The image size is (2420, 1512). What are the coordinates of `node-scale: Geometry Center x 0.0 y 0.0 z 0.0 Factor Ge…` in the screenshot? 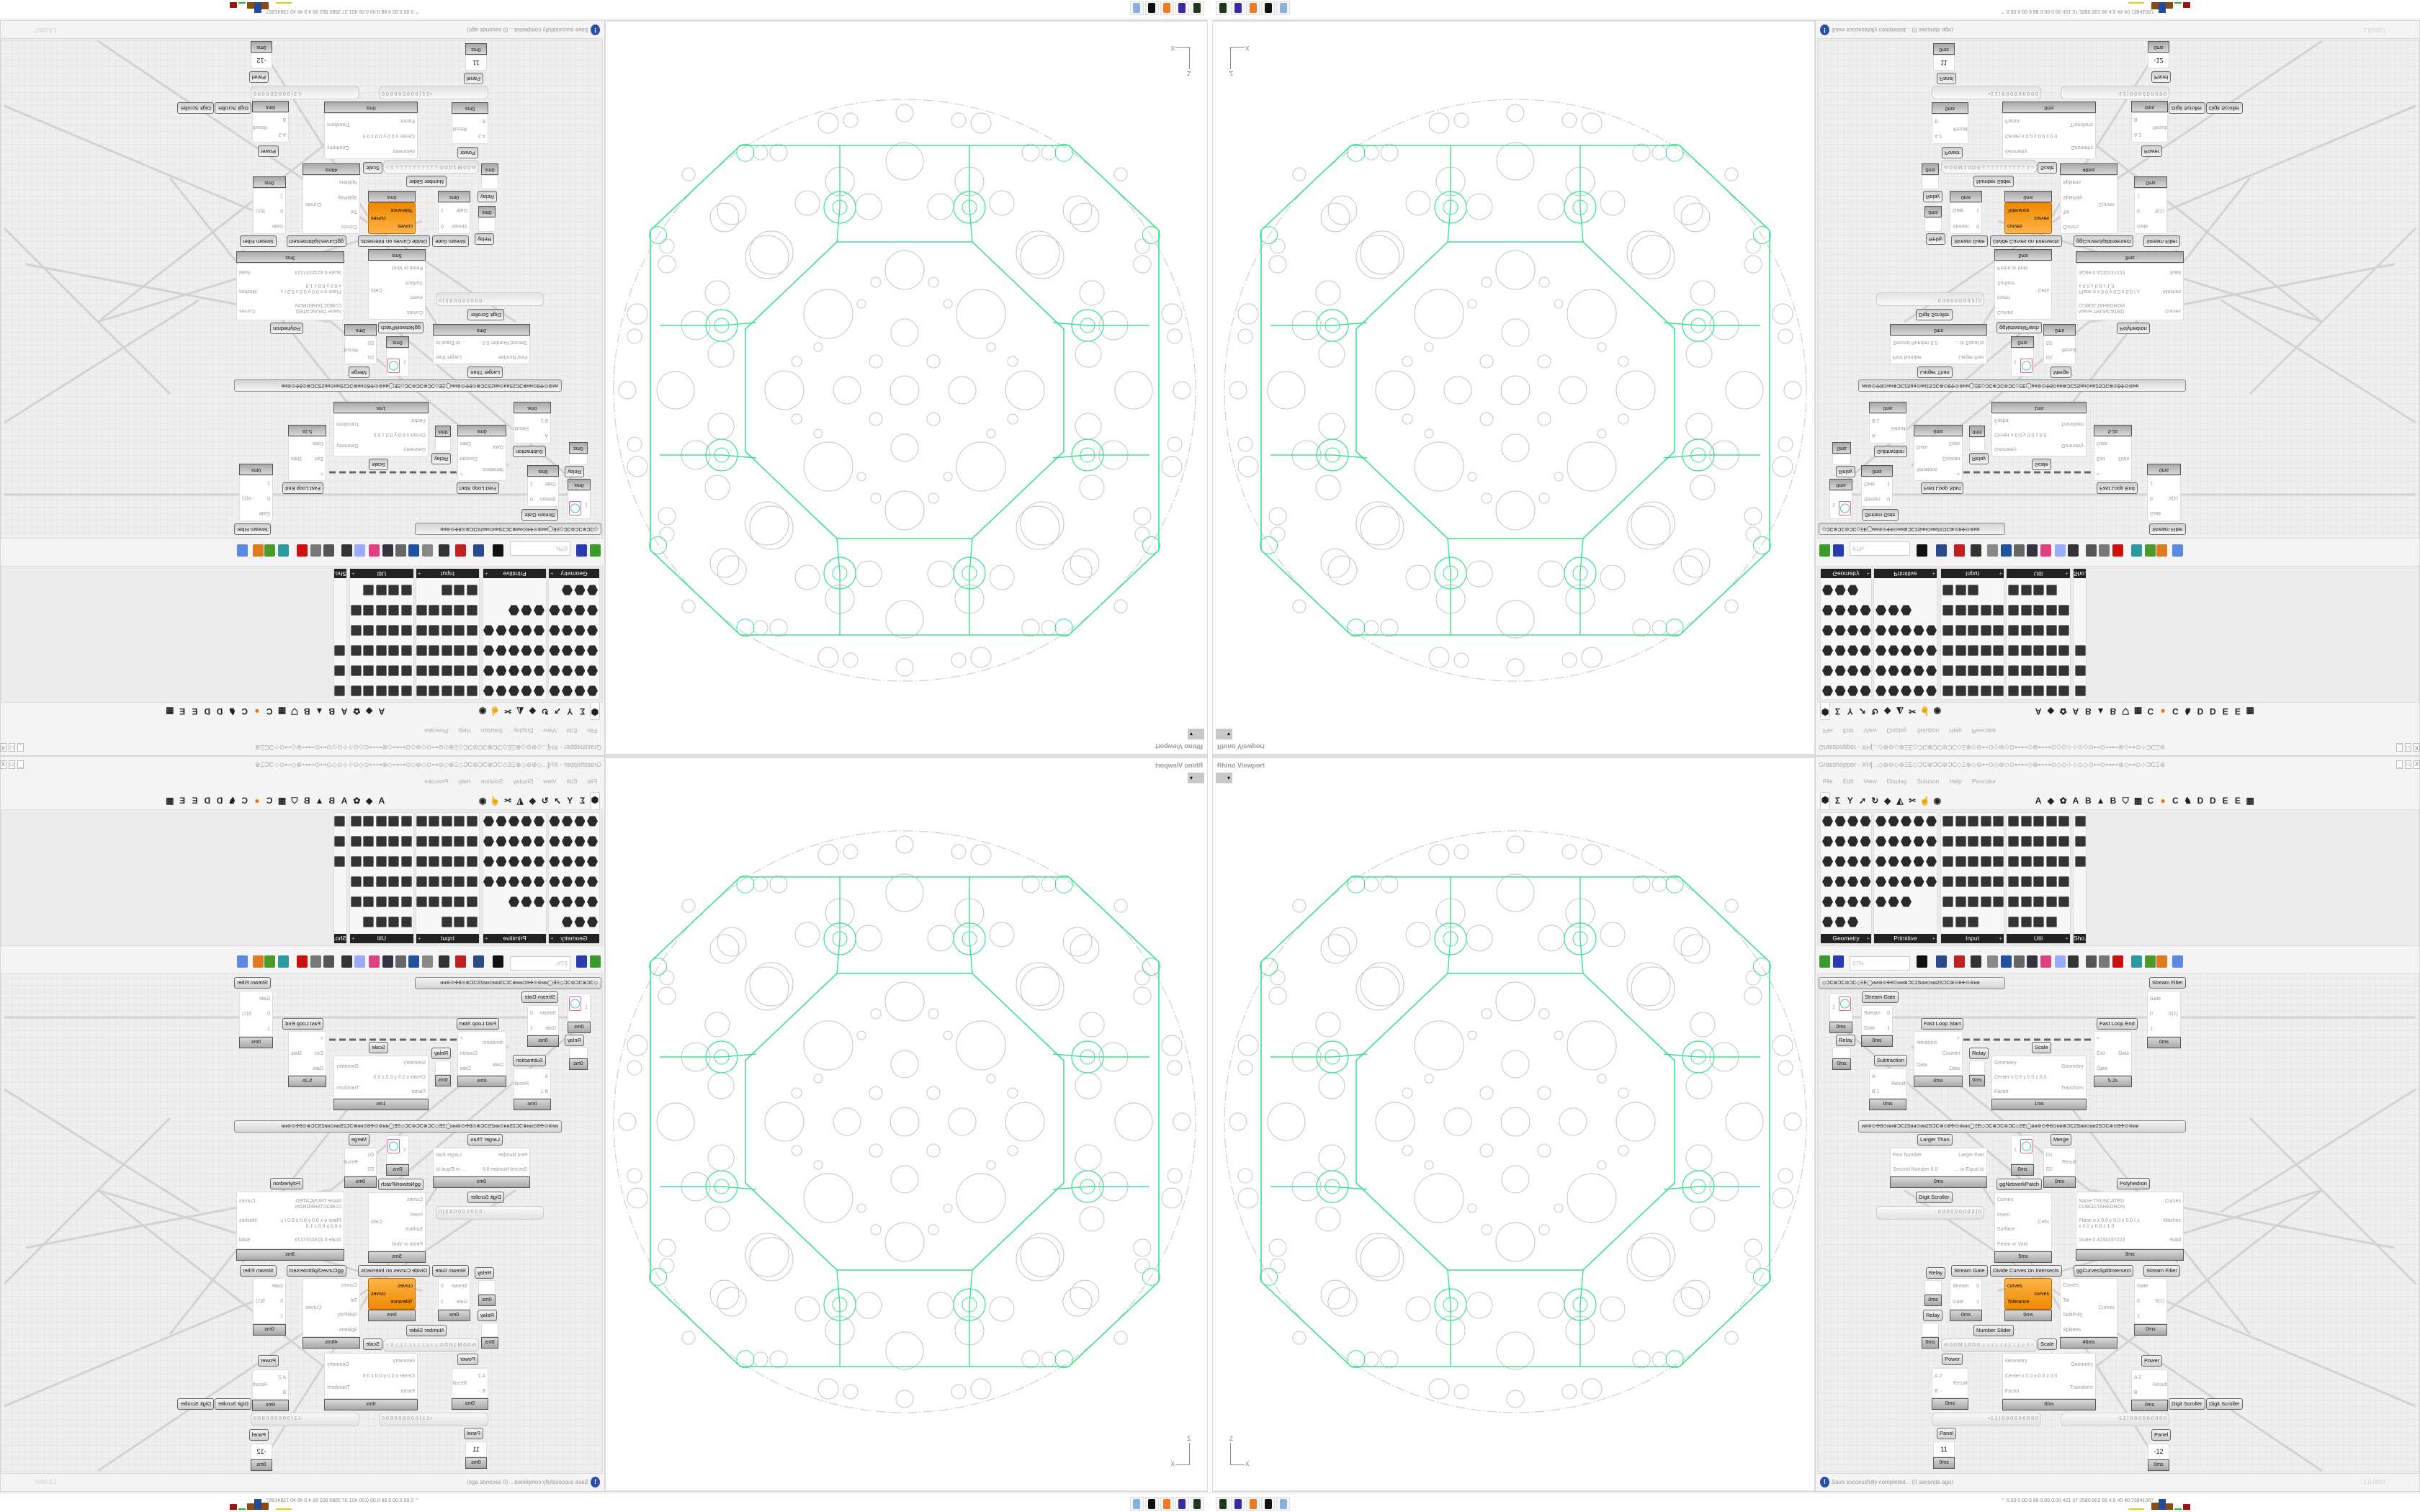 It's located at (371, 1376).